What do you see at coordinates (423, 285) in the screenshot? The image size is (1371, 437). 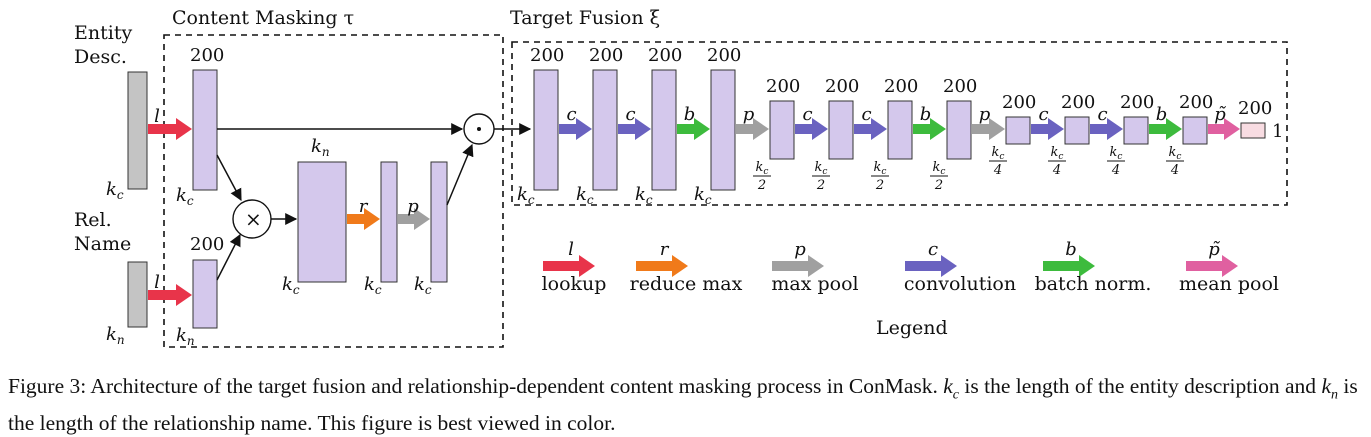 I see `max-pool-mask-kc: kc` at bounding box center [423, 285].